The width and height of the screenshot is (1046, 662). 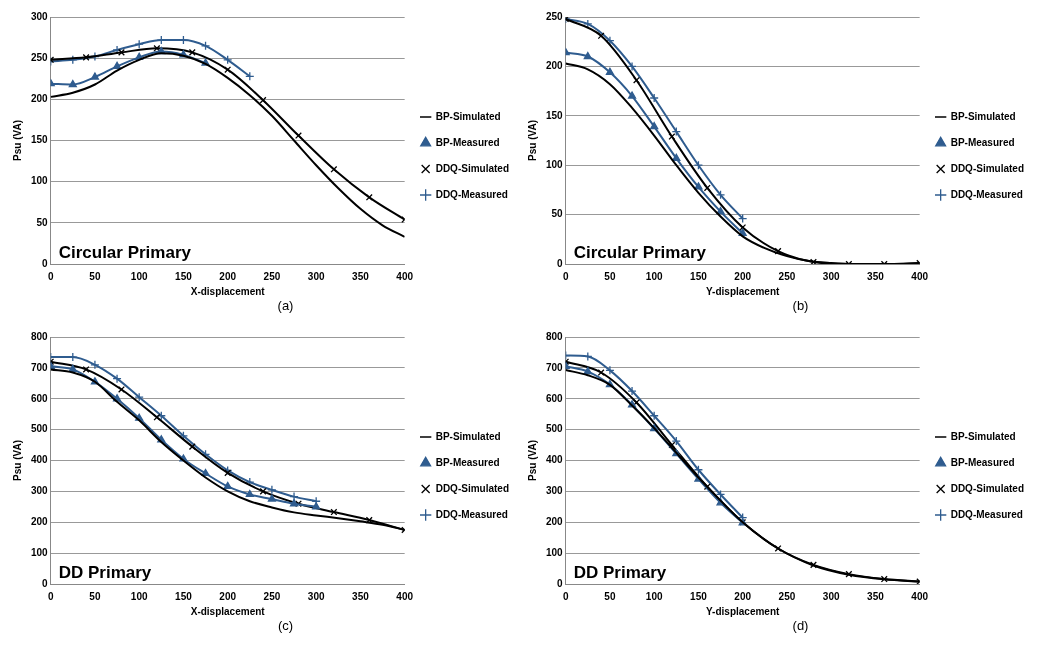 I want to click on text: (b), so click(x=800, y=305).